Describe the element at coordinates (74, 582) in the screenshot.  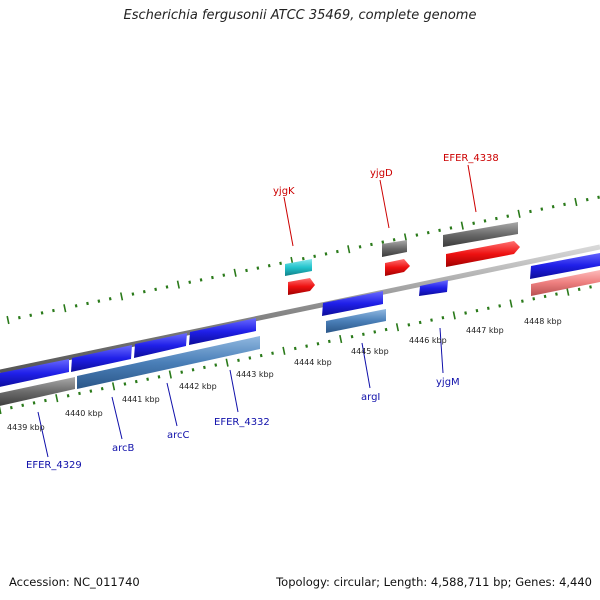
I see `accession-text: Accession: NC_011740` at that location.